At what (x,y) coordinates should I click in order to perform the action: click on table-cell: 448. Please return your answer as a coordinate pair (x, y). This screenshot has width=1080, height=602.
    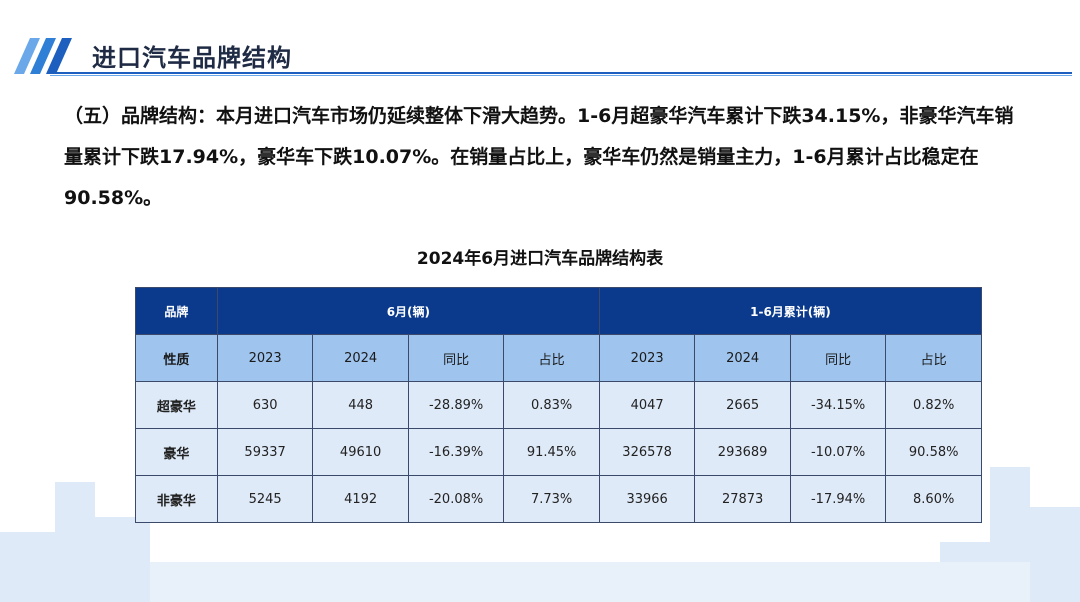
    Looking at the image, I should click on (360, 405).